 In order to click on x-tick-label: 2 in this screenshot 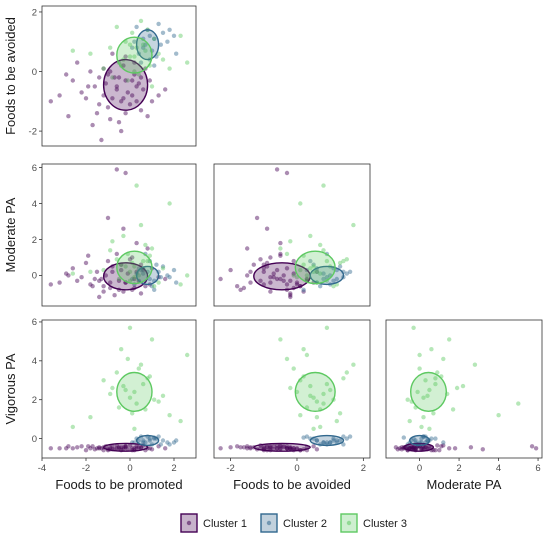, I will do `click(173, 468)`.